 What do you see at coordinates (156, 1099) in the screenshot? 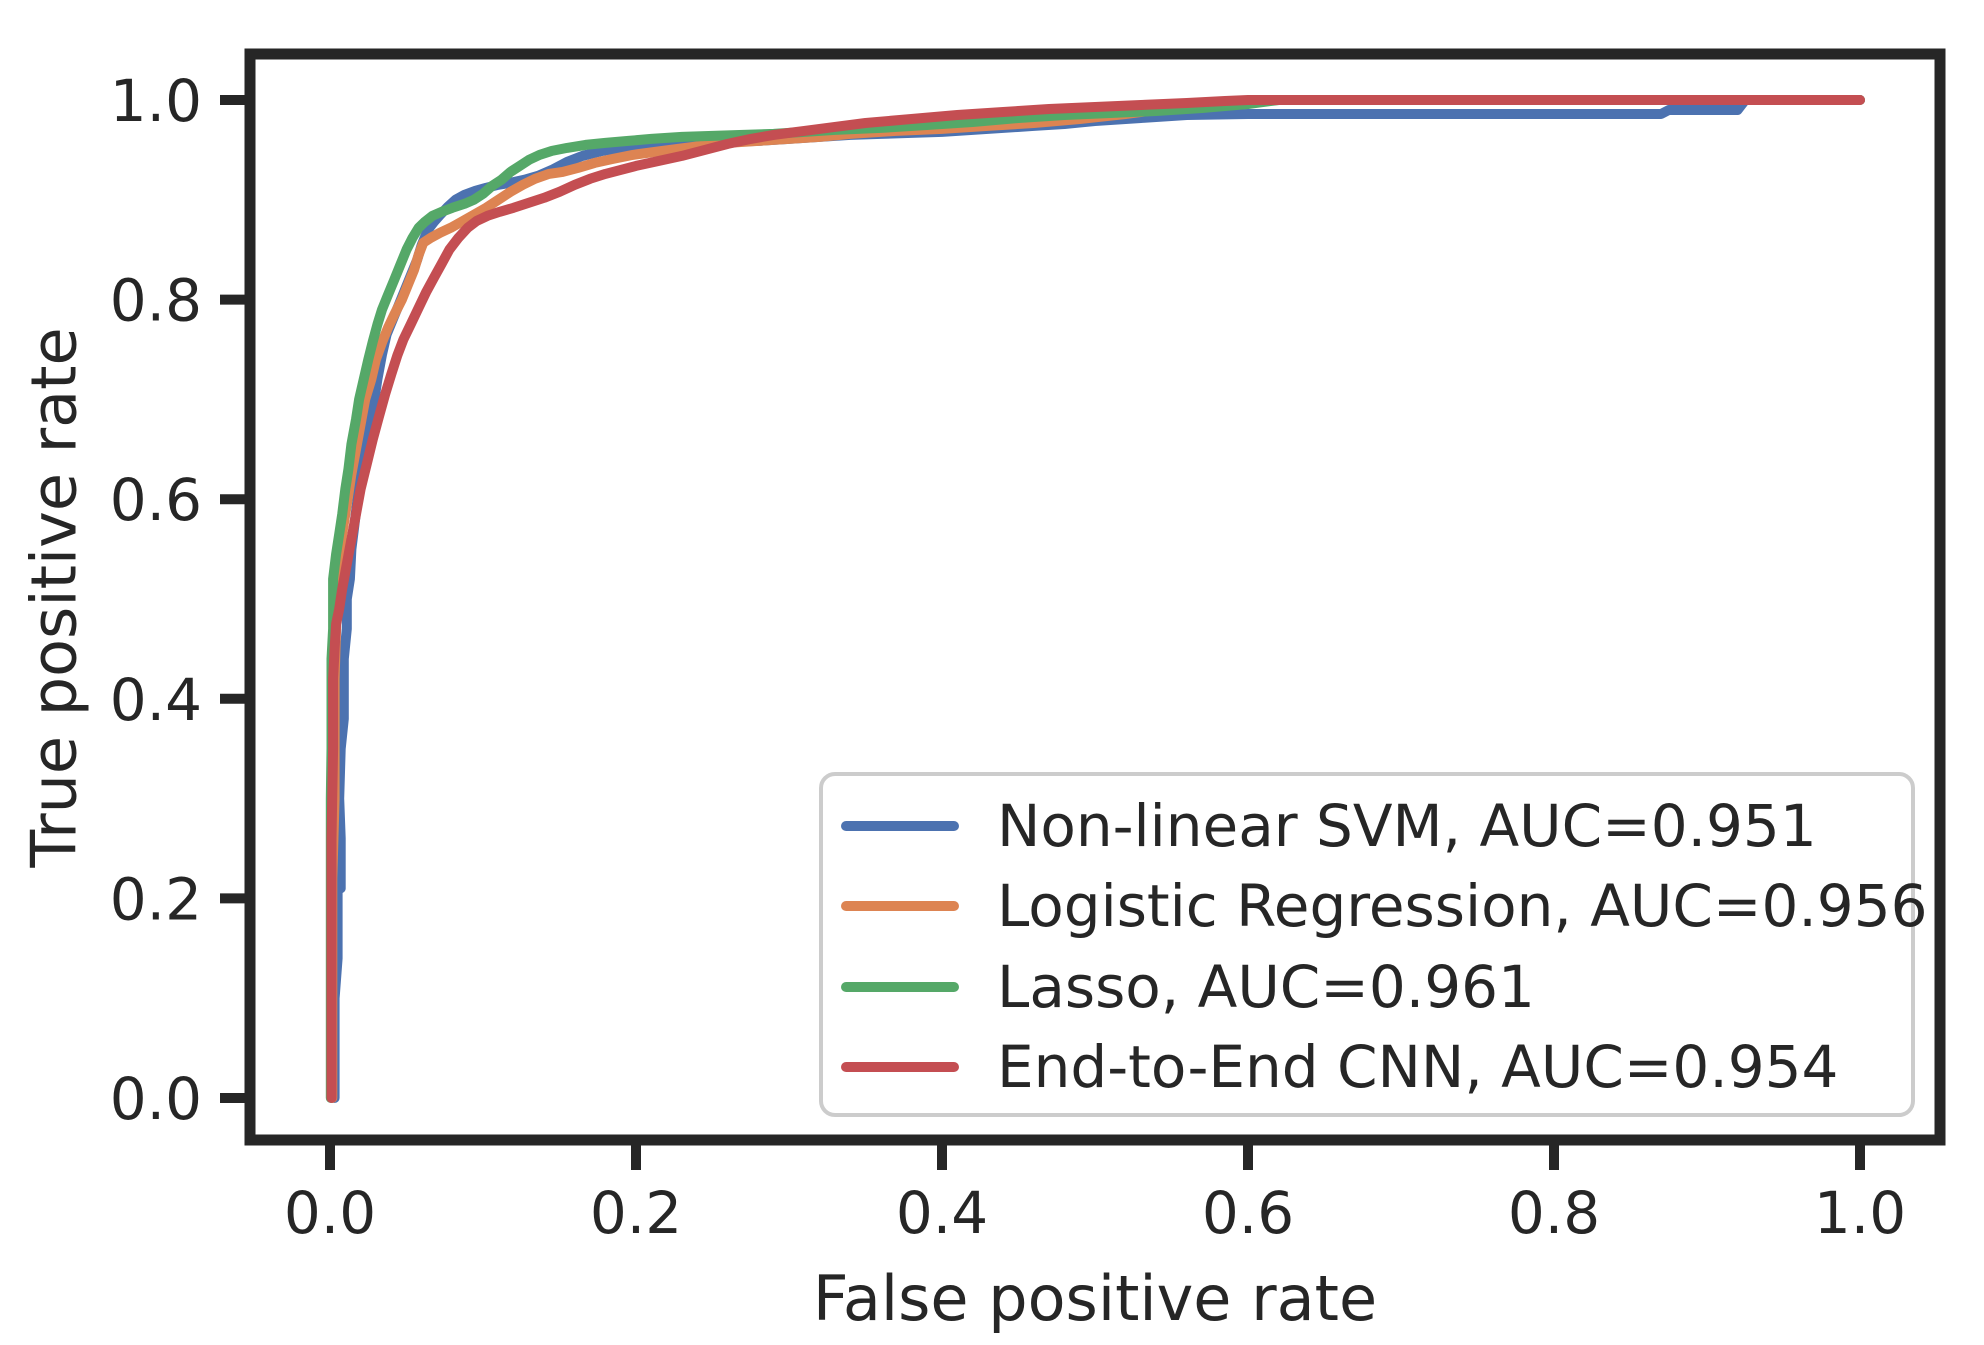
I see `y-tick-label: 0.0` at bounding box center [156, 1099].